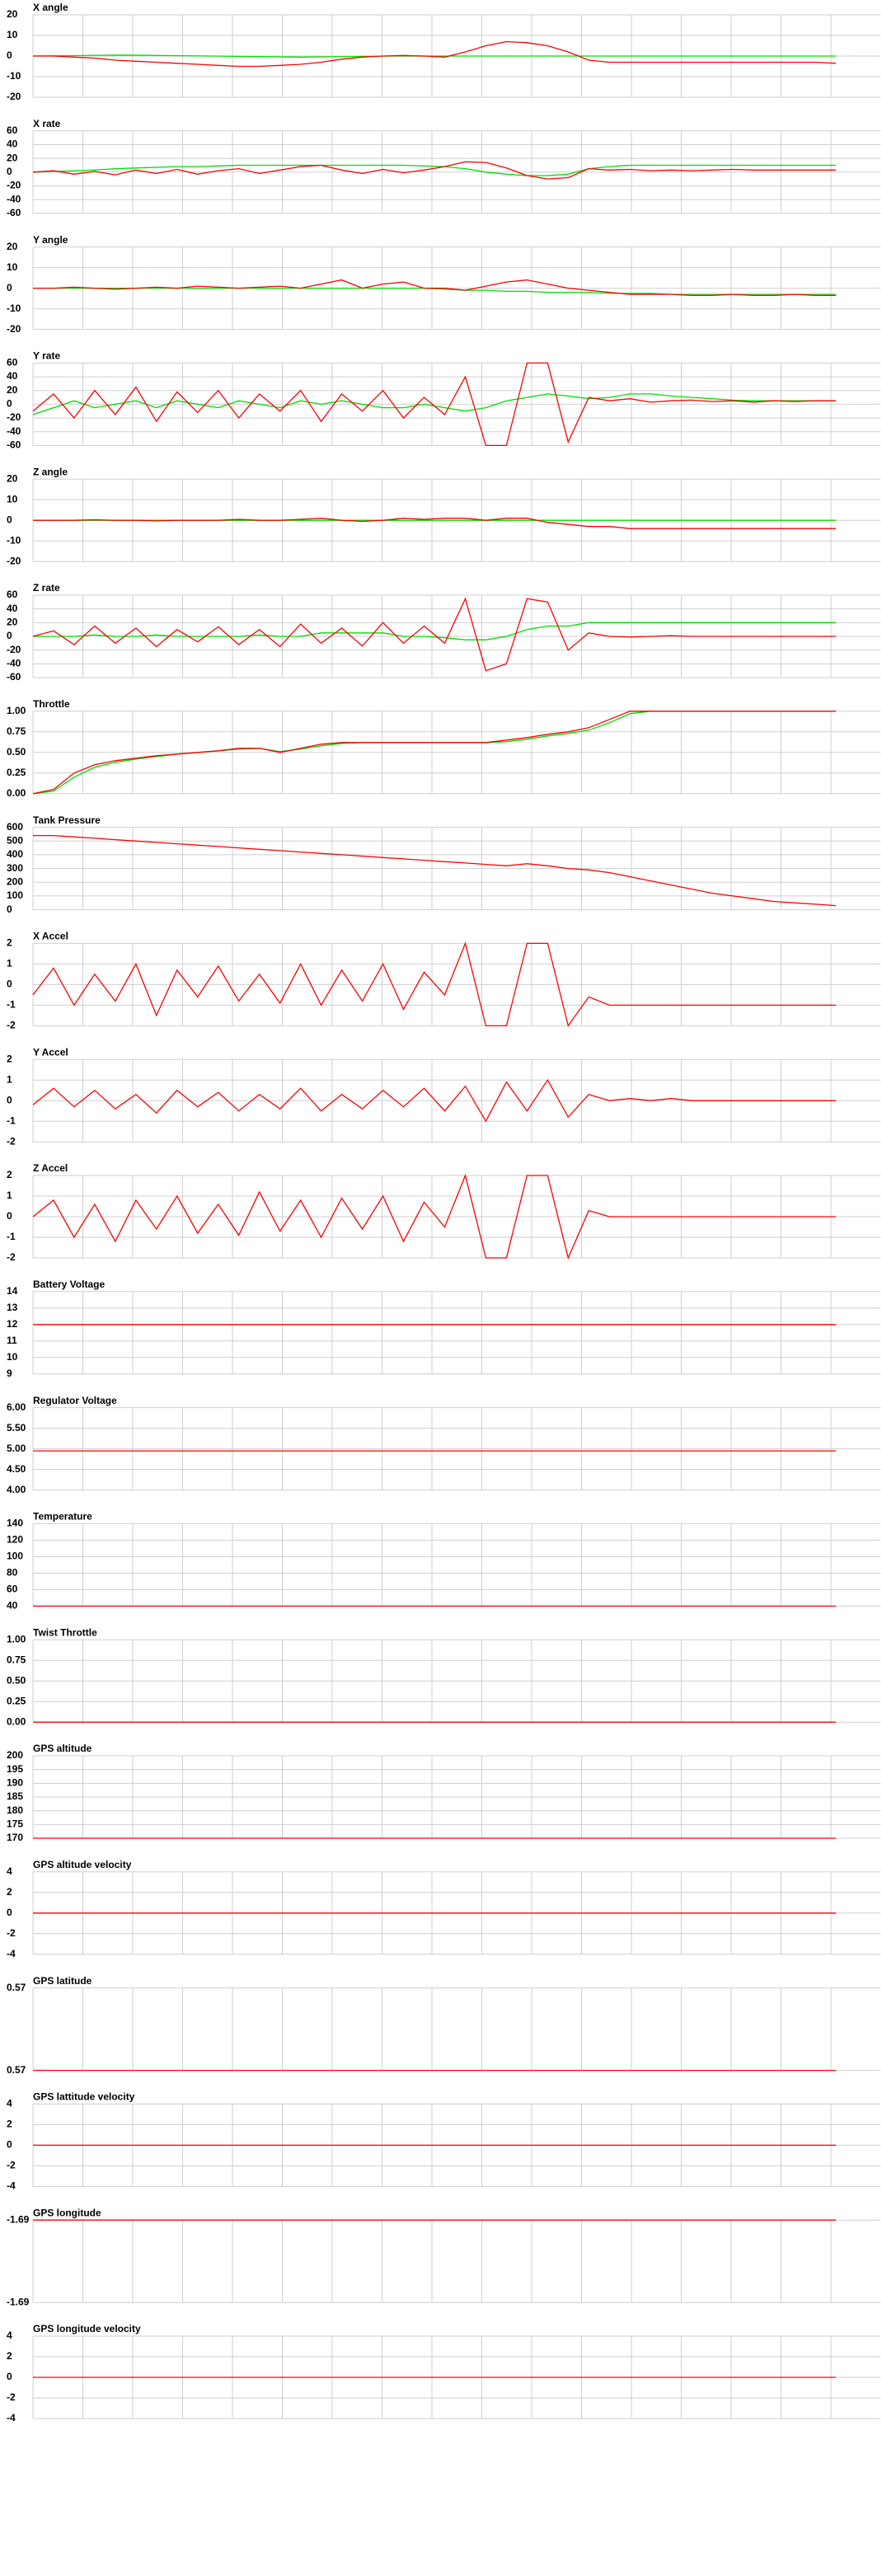 Image resolution: width=882 pixels, height=2576 pixels. Describe the element at coordinates (15, 854) in the screenshot. I see `y-tick-label: 400` at that location.